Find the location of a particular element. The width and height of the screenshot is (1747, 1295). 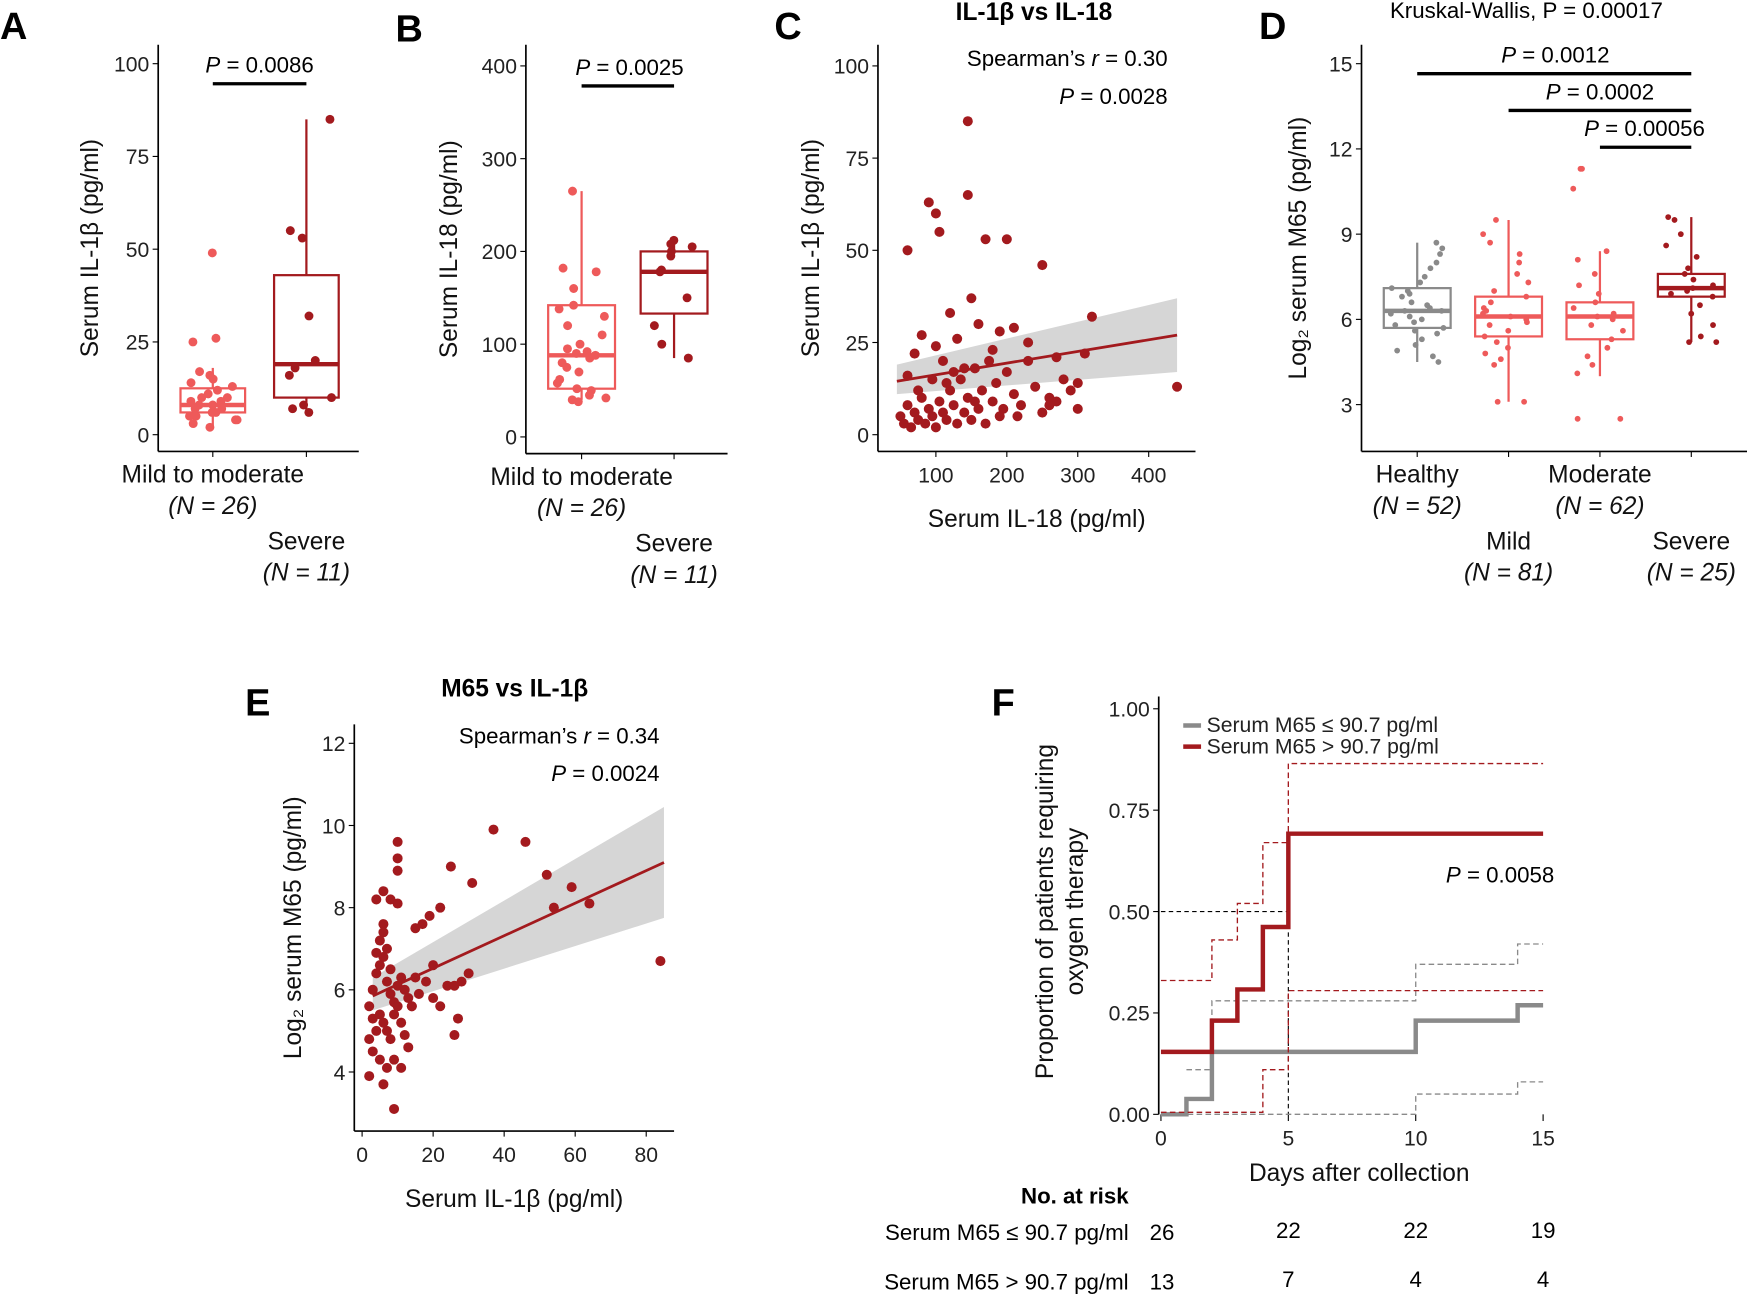

x-tick-label: Severe is located at coordinates (1691, 541).